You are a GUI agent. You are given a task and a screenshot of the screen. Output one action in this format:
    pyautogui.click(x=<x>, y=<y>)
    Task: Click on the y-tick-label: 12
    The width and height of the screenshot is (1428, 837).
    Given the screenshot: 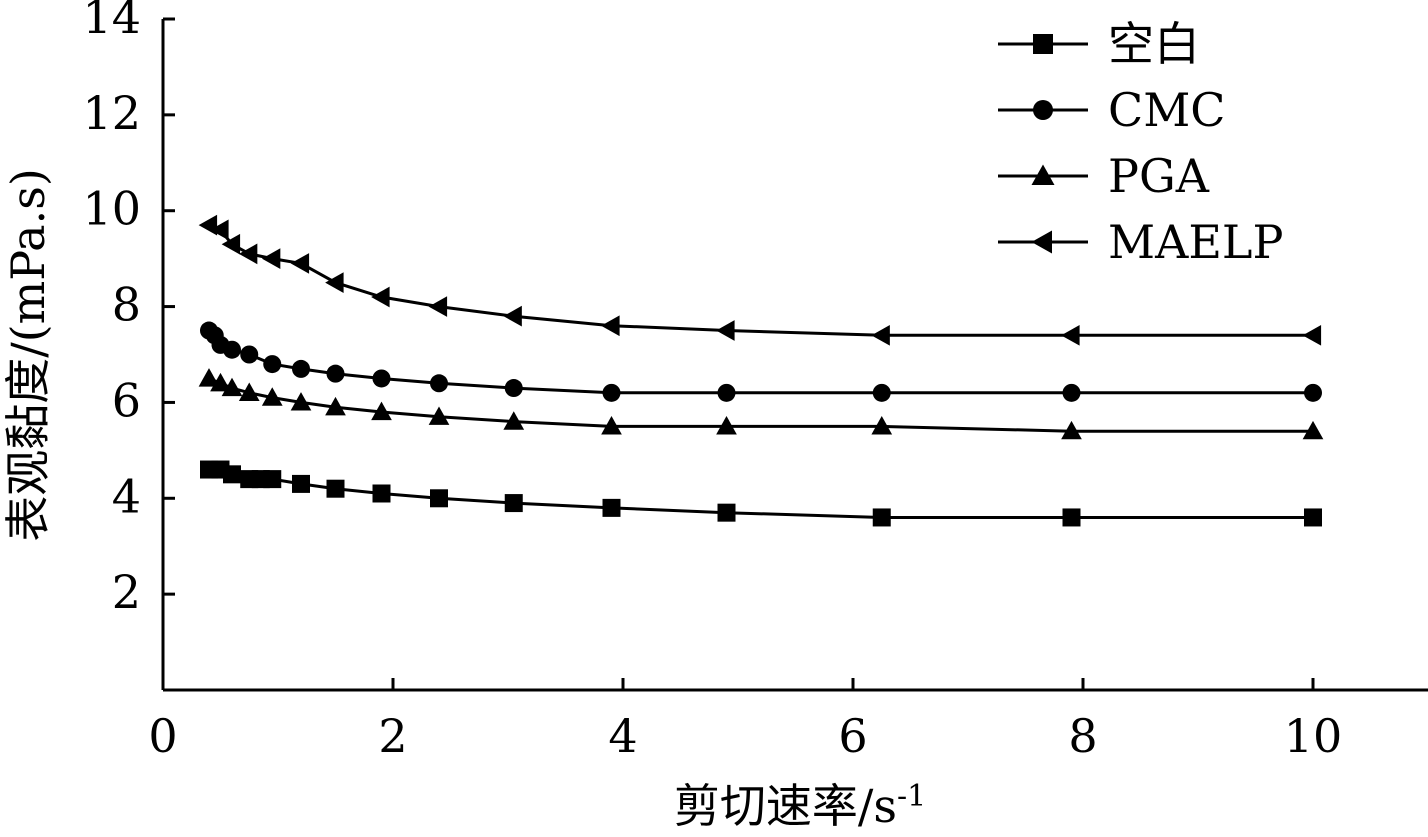 What is the action you would take?
    pyautogui.click(x=111, y=113)
    